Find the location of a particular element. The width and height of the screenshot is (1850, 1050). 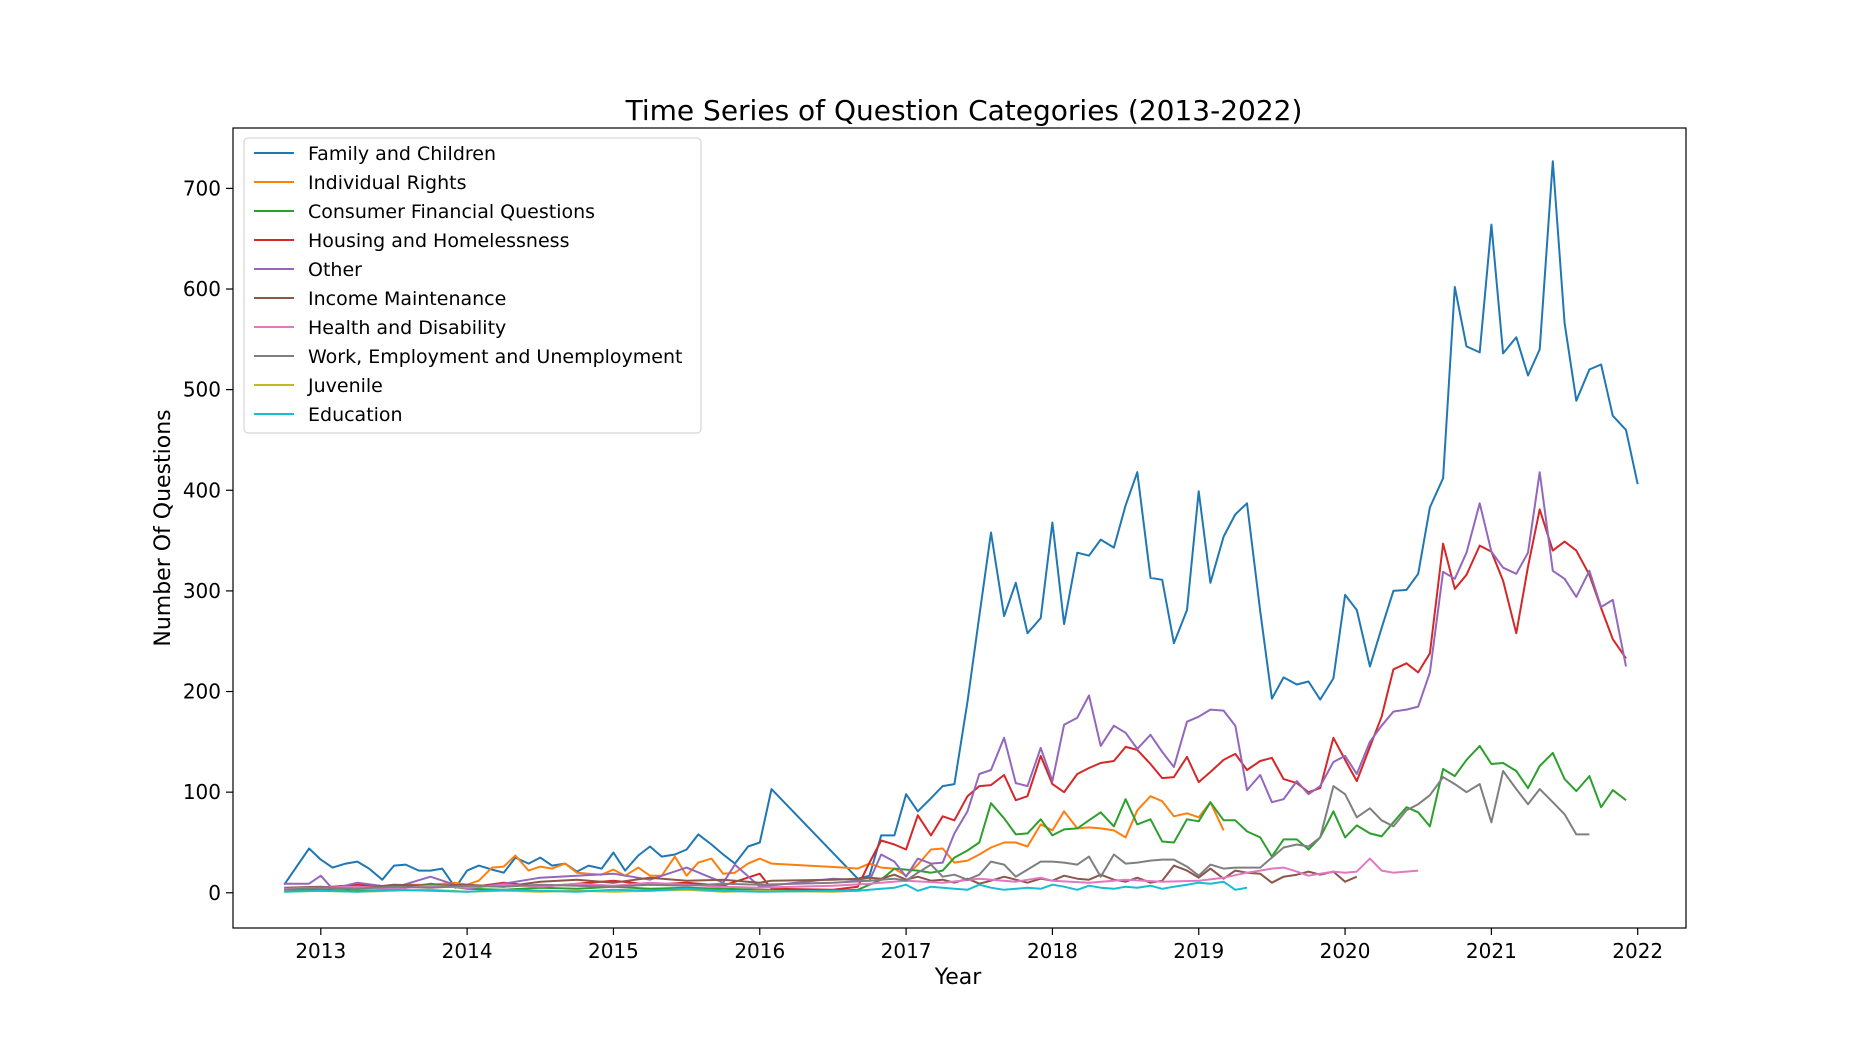

x-tick-label: 2021 is located at coordinates (1491, 951).